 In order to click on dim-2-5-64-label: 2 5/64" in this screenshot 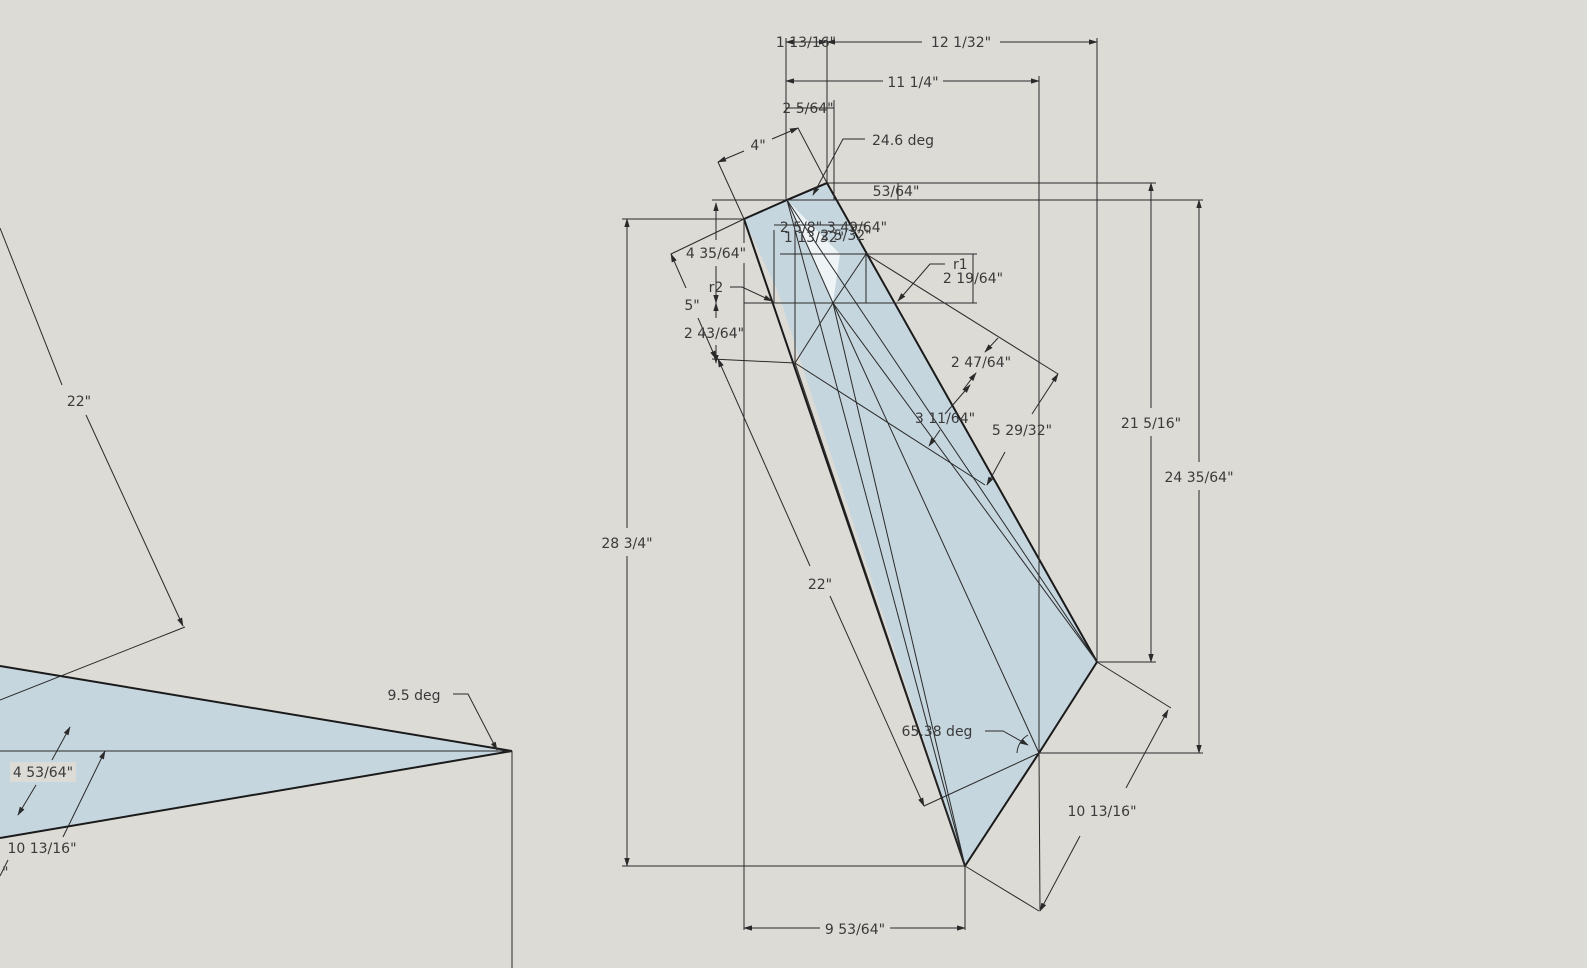, I will do `click(807, 109)`.